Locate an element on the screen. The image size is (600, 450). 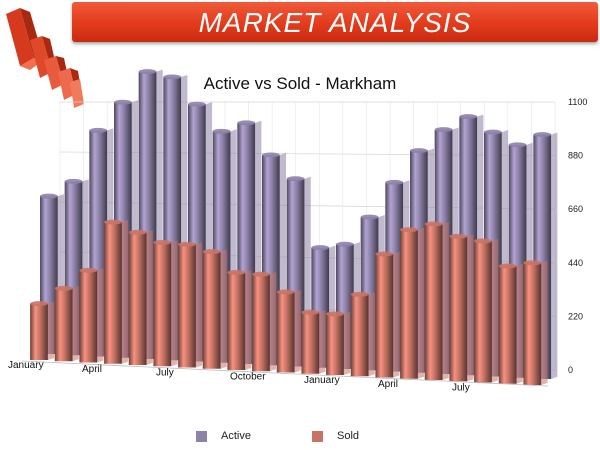
x-tick-label: October is located at coordinates (248, 376).